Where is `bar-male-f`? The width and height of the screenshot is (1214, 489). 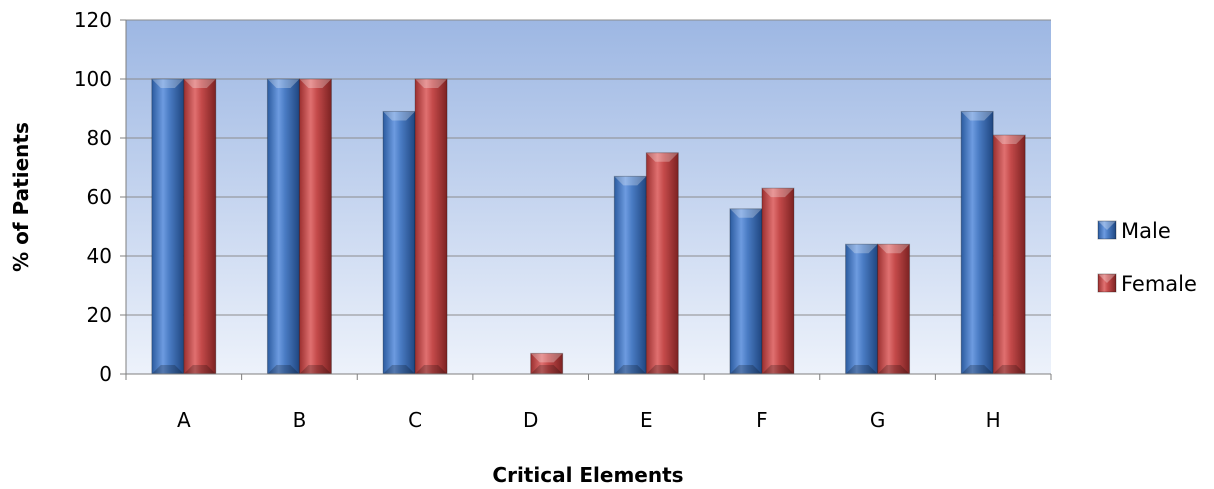 bar-male-f is located at coordinates (746, 291).